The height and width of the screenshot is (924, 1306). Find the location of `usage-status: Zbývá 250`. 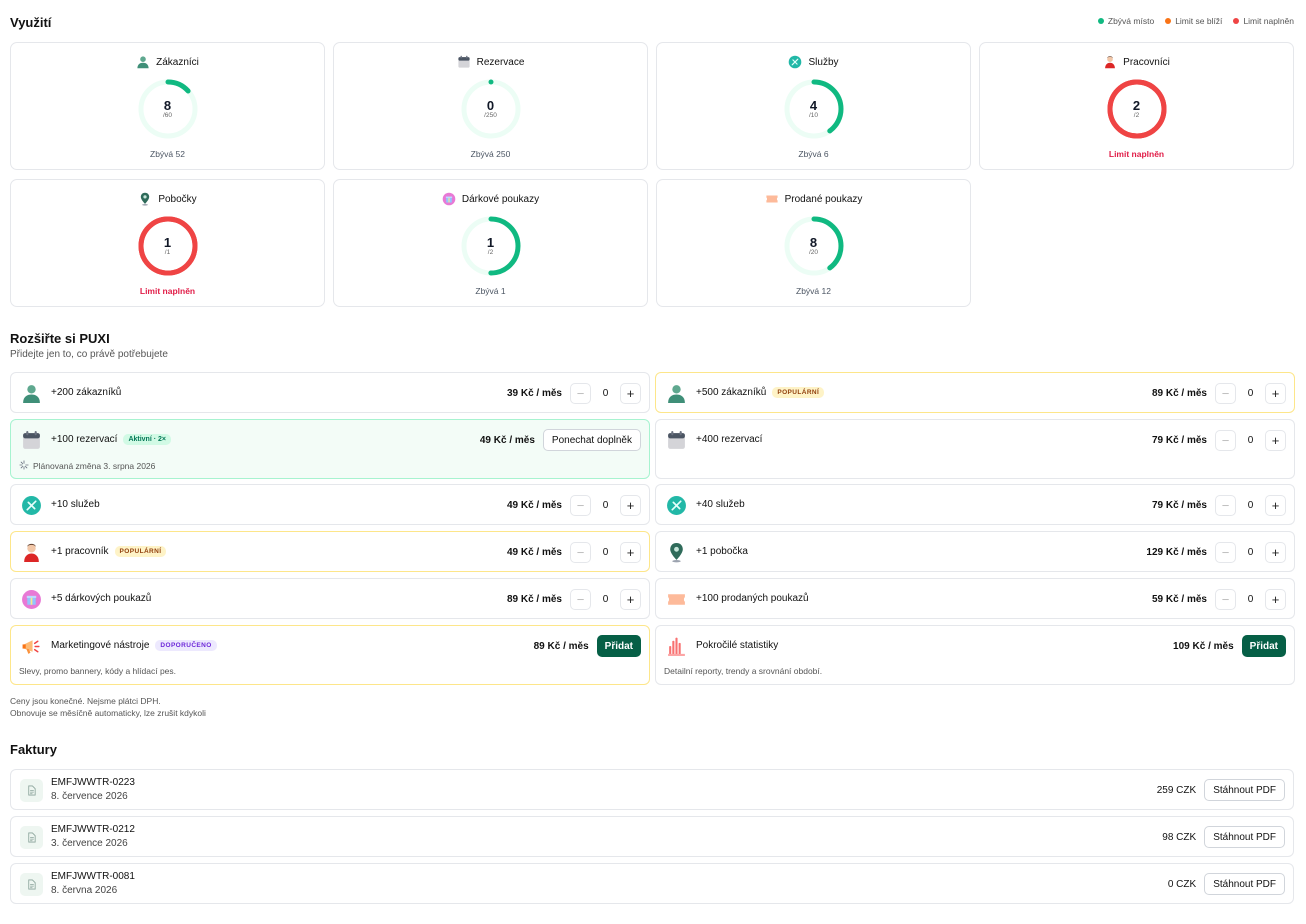

usage-status: Zbývá 250 is located at coordinates (490, 154).